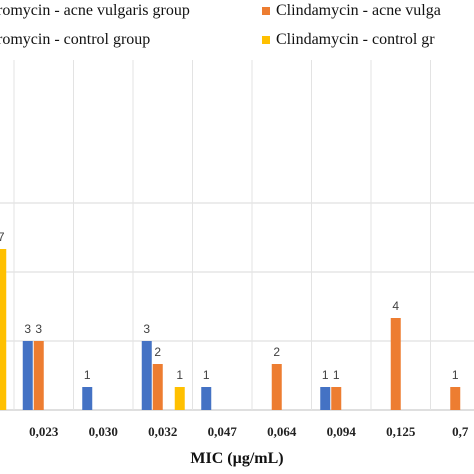  Describe the element at coordinates (460, 431) in the screenshot. I see `x-tick-label: 0,7` at that location.